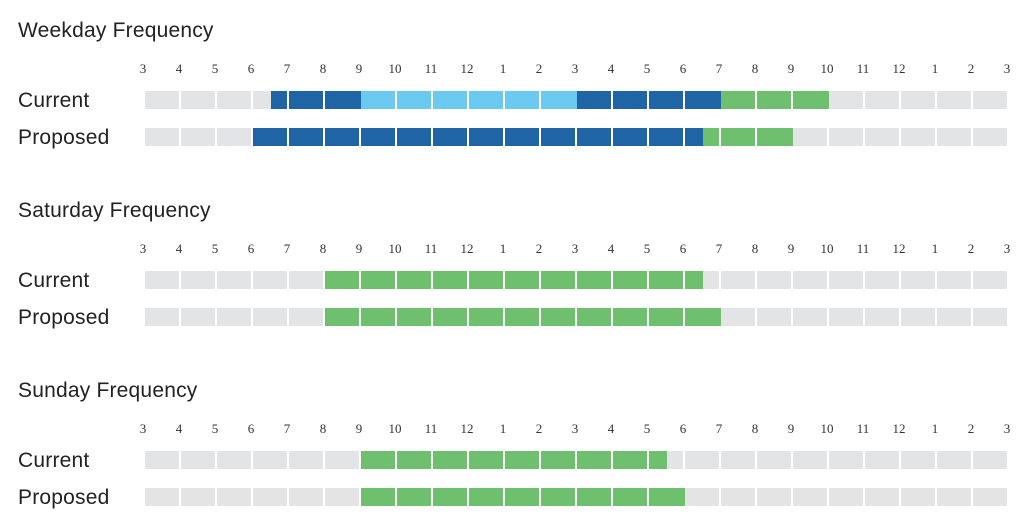  Describe the element at coordinates (647, 428) in the screenshot. I see `hour-tick-label: 5` at that location.